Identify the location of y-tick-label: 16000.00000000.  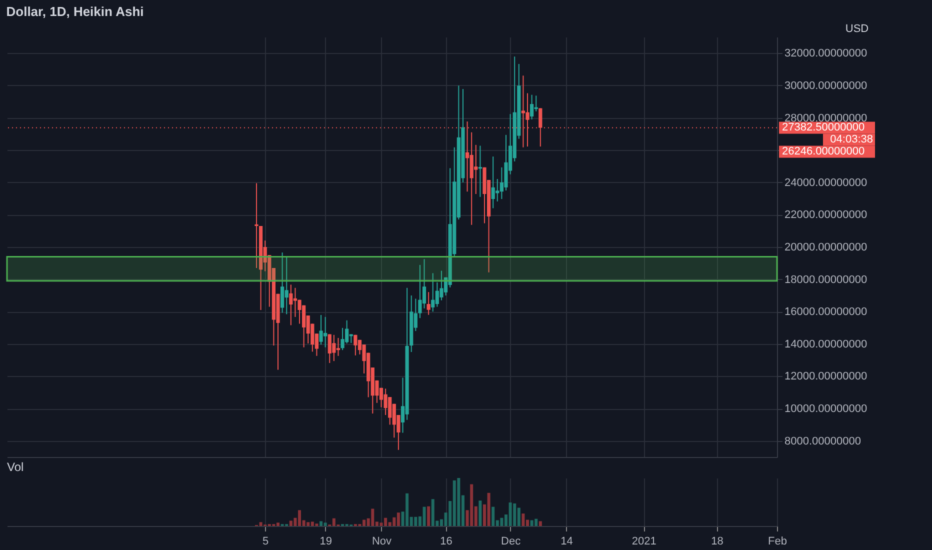
(826, 312).